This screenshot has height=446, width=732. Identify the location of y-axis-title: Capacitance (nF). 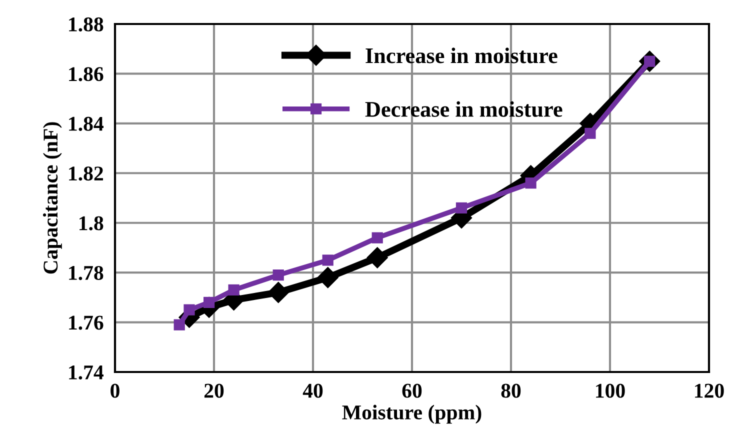
(52, 198).